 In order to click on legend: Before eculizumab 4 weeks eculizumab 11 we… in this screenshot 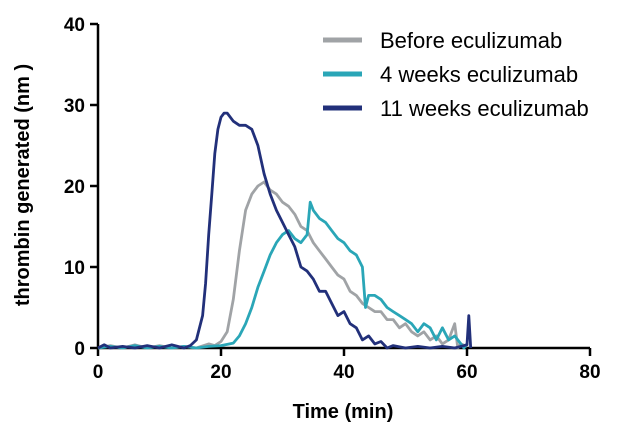, I will do `click(456, 74)`.